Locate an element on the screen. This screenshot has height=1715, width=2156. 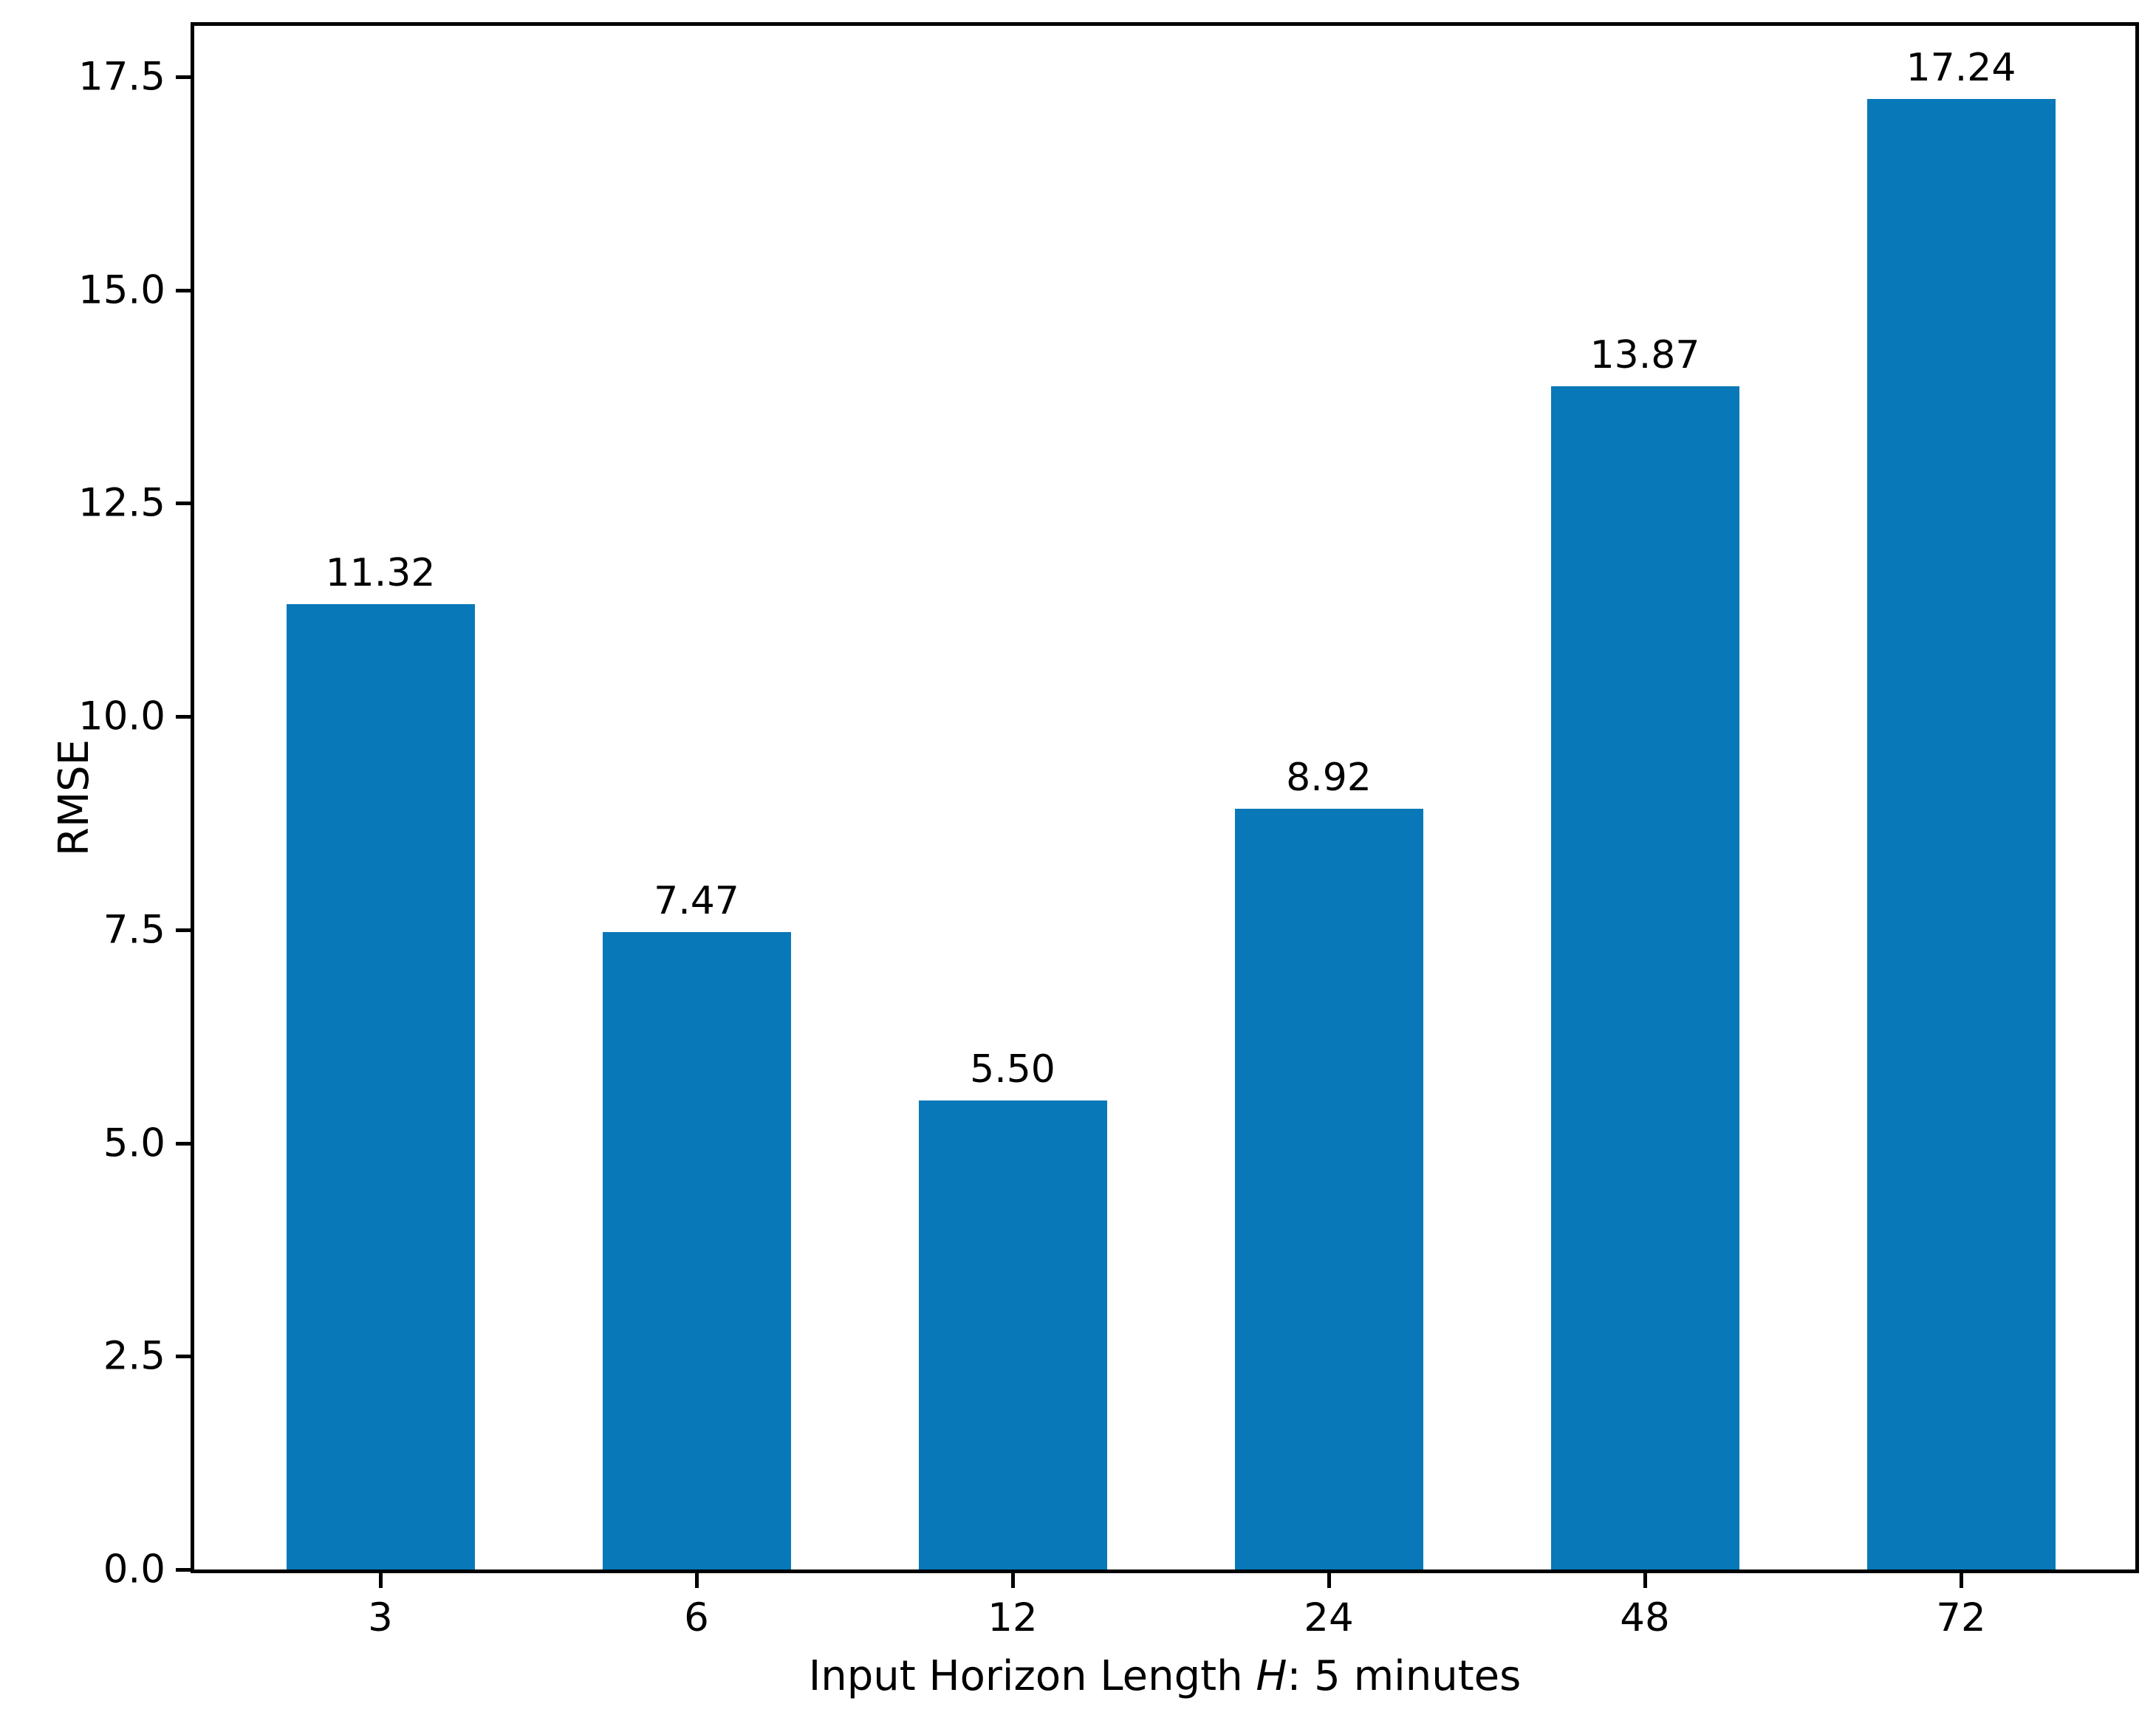
x-axis-label-variable: H is located at coordinates (1271, 1676).